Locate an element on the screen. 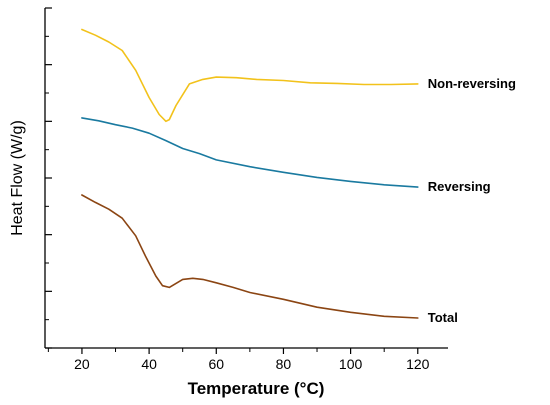  y-axis-label: Heat Flow (W/g) is located at coordinates (17, 178).